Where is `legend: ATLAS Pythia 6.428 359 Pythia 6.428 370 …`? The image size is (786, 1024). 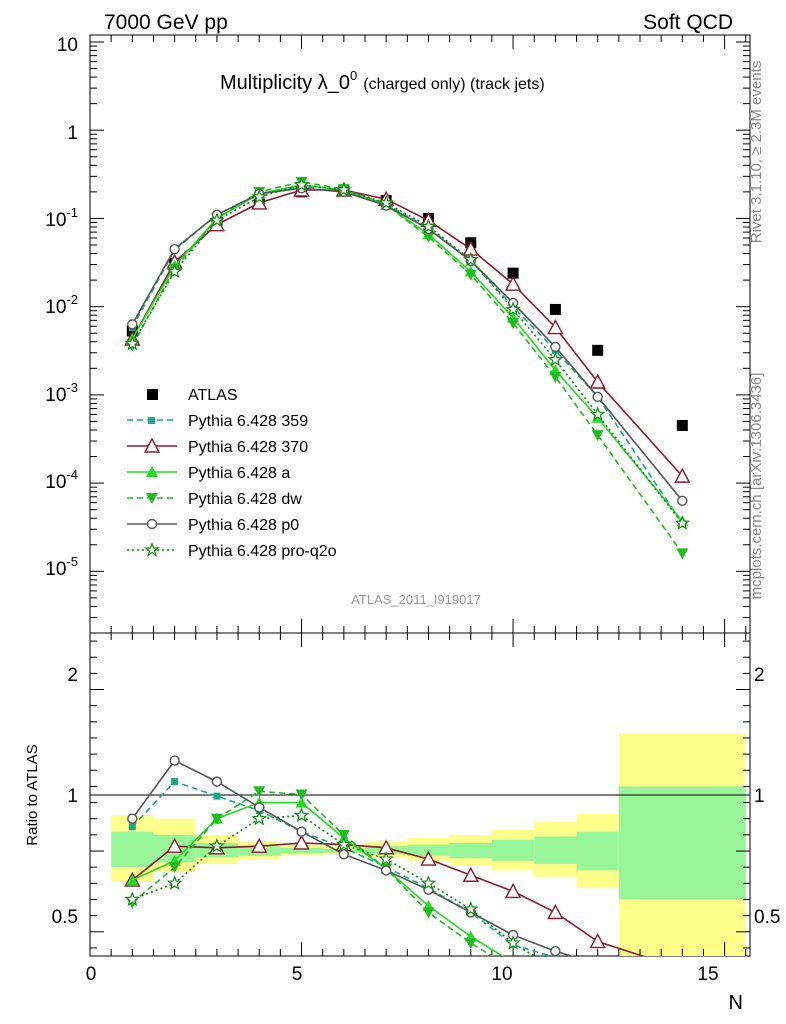
legend: ATLAS Pythia 6.428 359 Pythia 6.428 370 … is located at coordinates (232, 473).